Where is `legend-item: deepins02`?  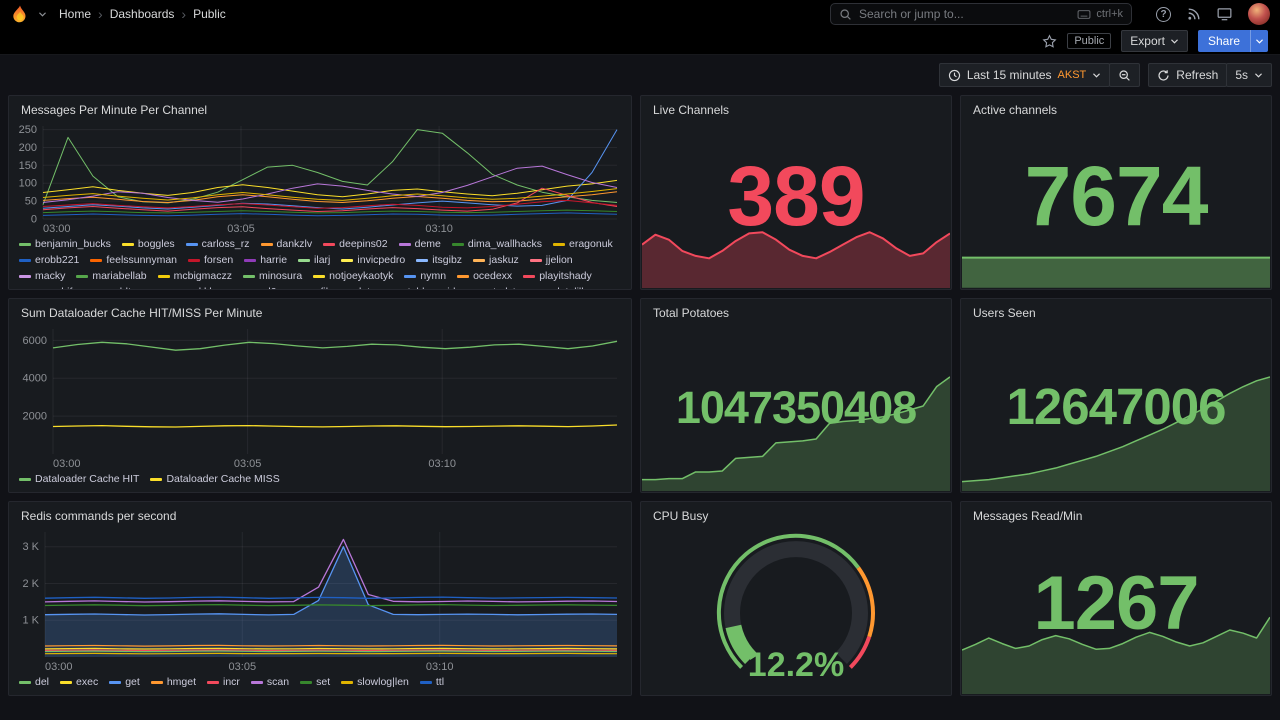
legend-item: deepins02 is located at coordinates (355, 244).